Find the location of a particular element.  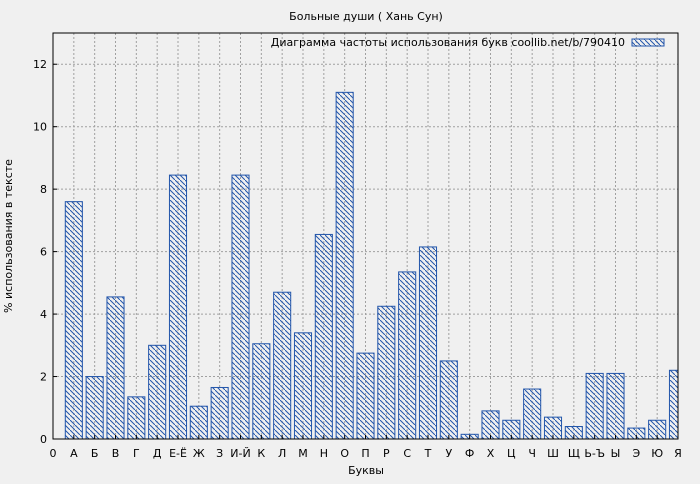

x-tick-label: О is located at coordinates (344, 453).